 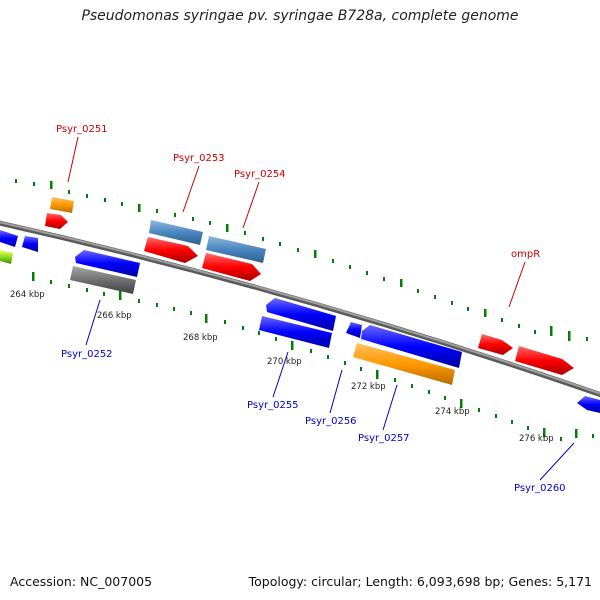 I want to click on gene-label-psyr0256: Psyr_0256, so click(x=331, y=421).